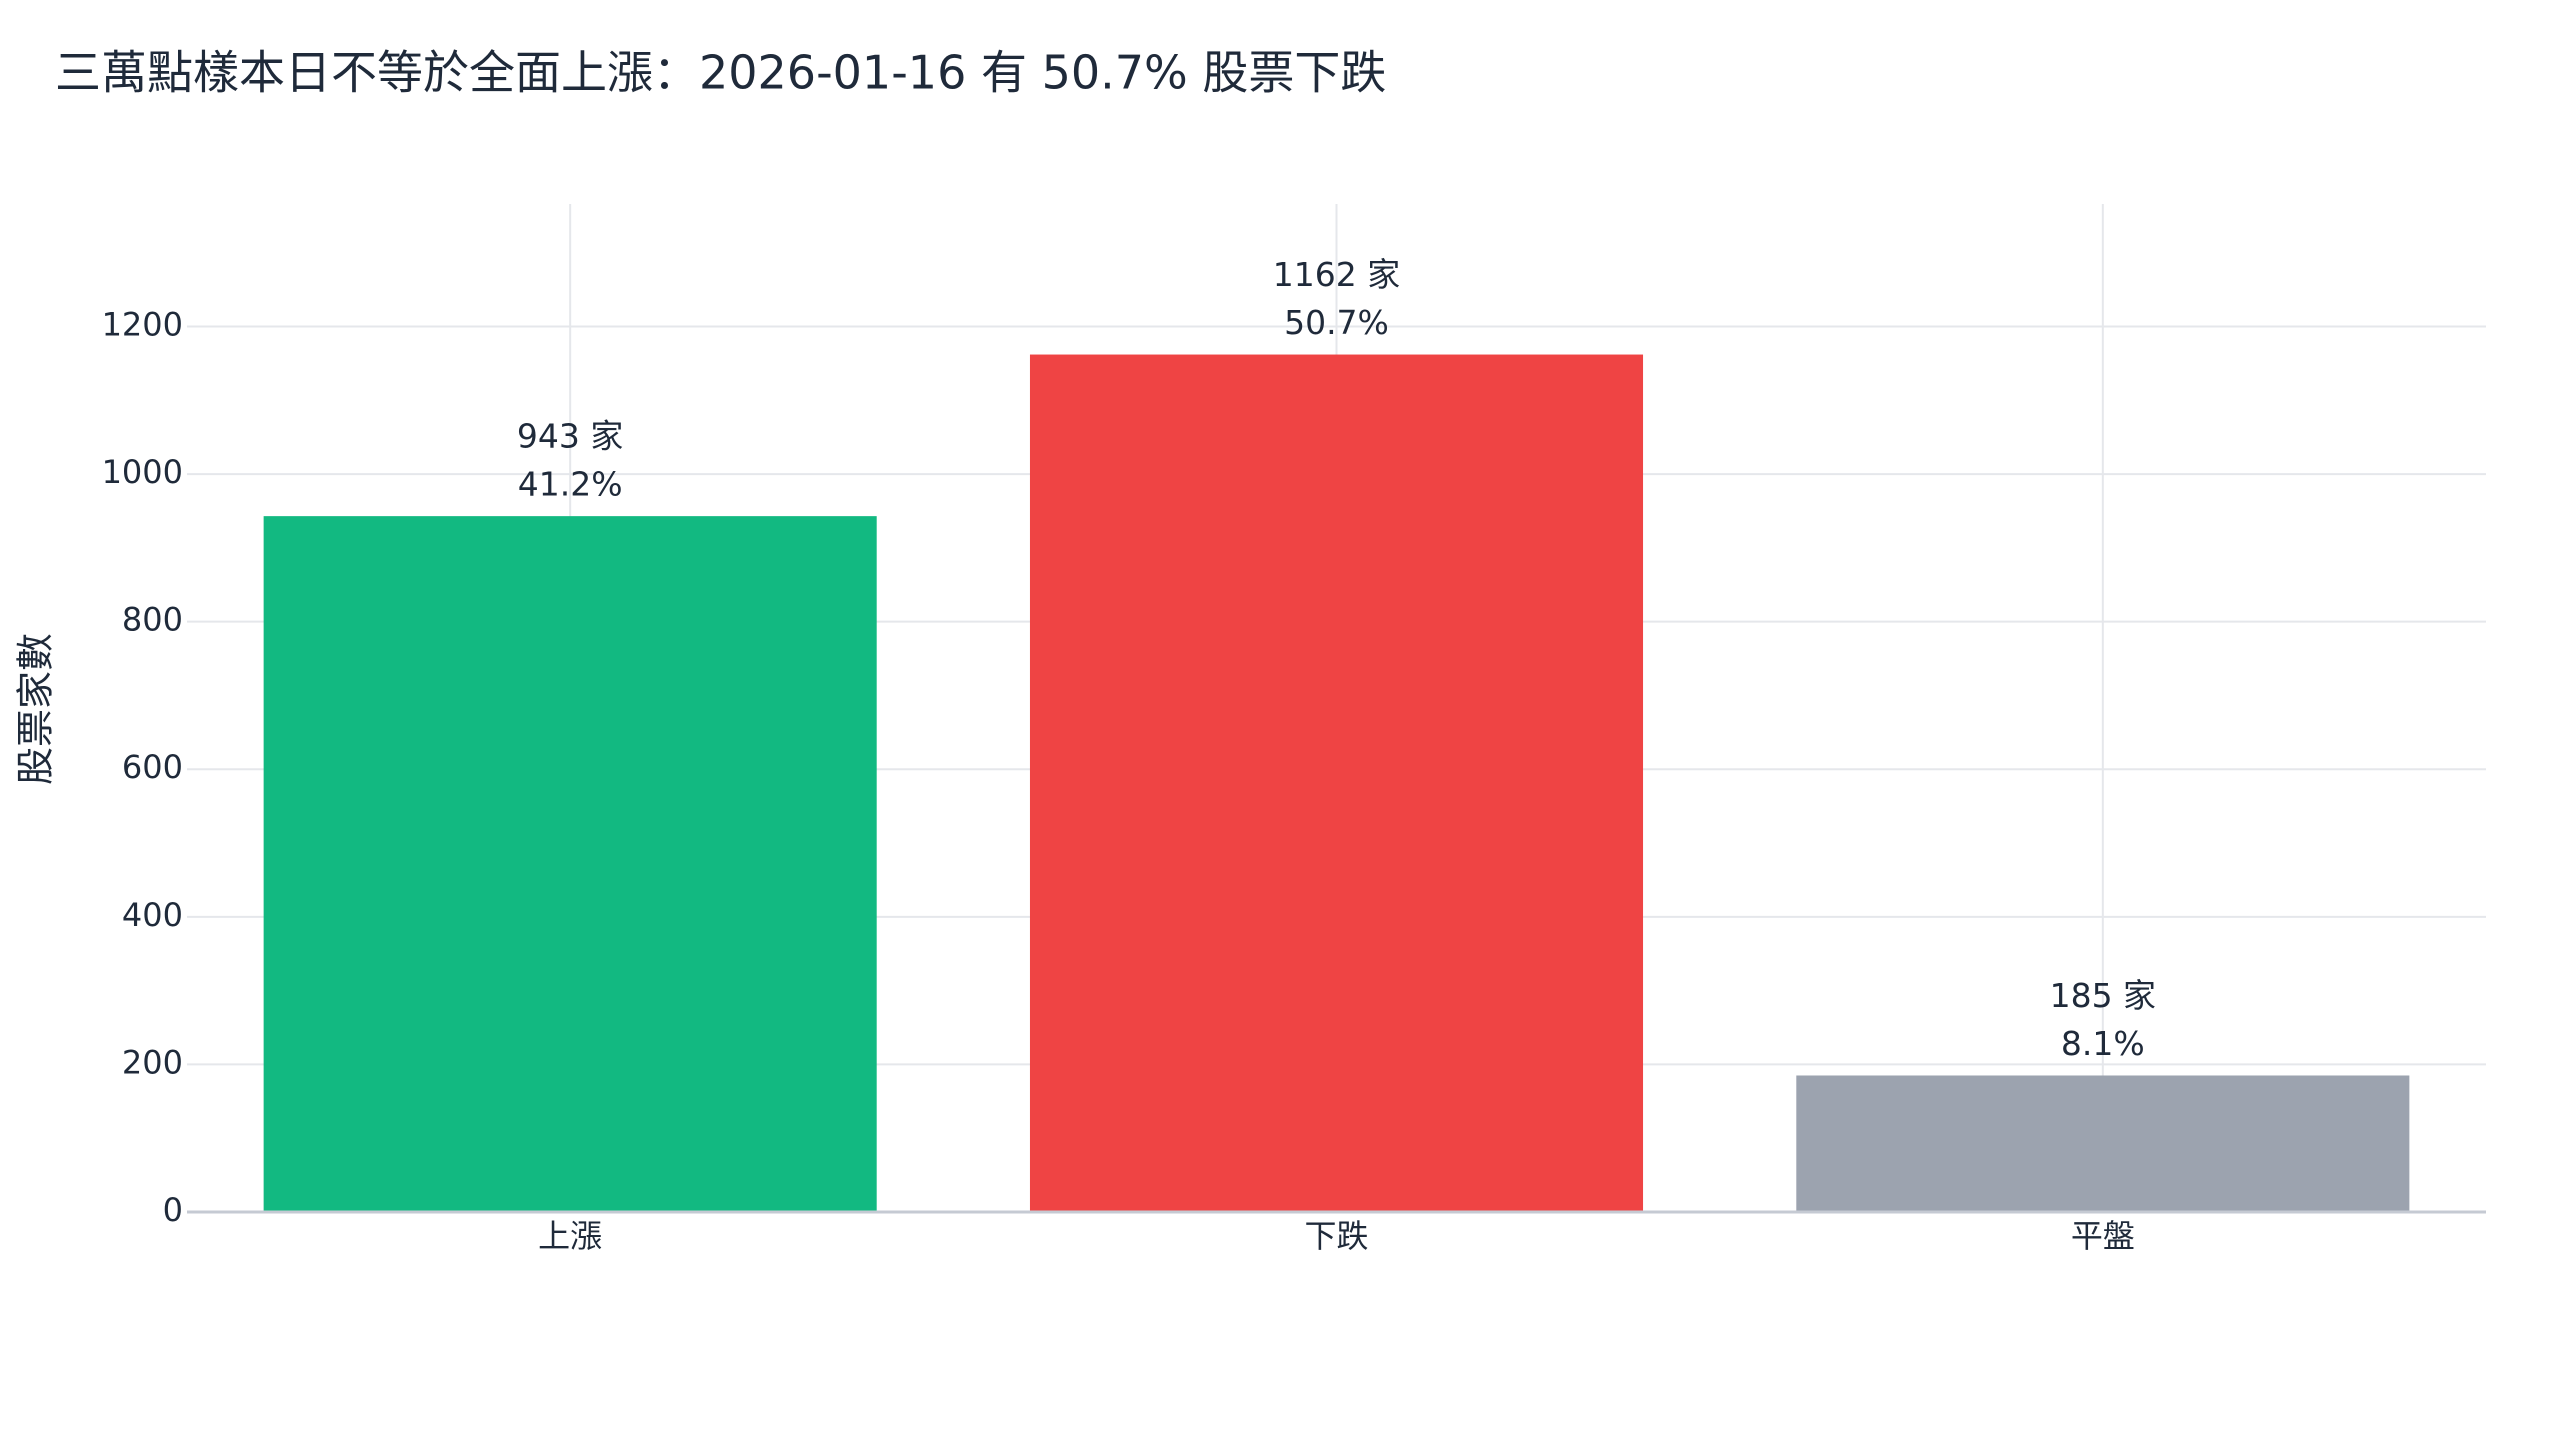 Image resolution: width=2560 pixels, height=1440 pixels. Describe the element at coordinates (152, 620) in the screenshot. I see `y-tick-label: 800` at that location.